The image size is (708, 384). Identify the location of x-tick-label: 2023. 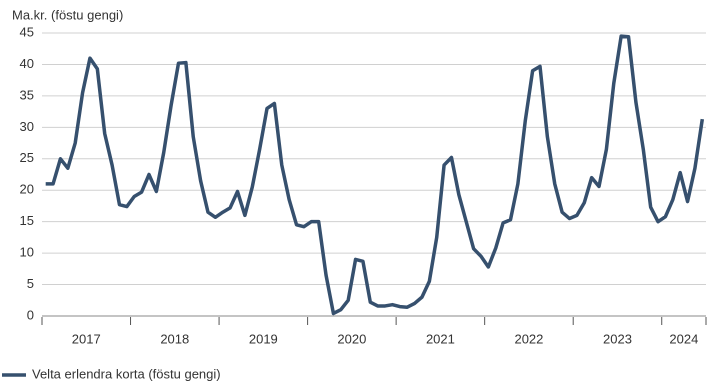
(617, 338).